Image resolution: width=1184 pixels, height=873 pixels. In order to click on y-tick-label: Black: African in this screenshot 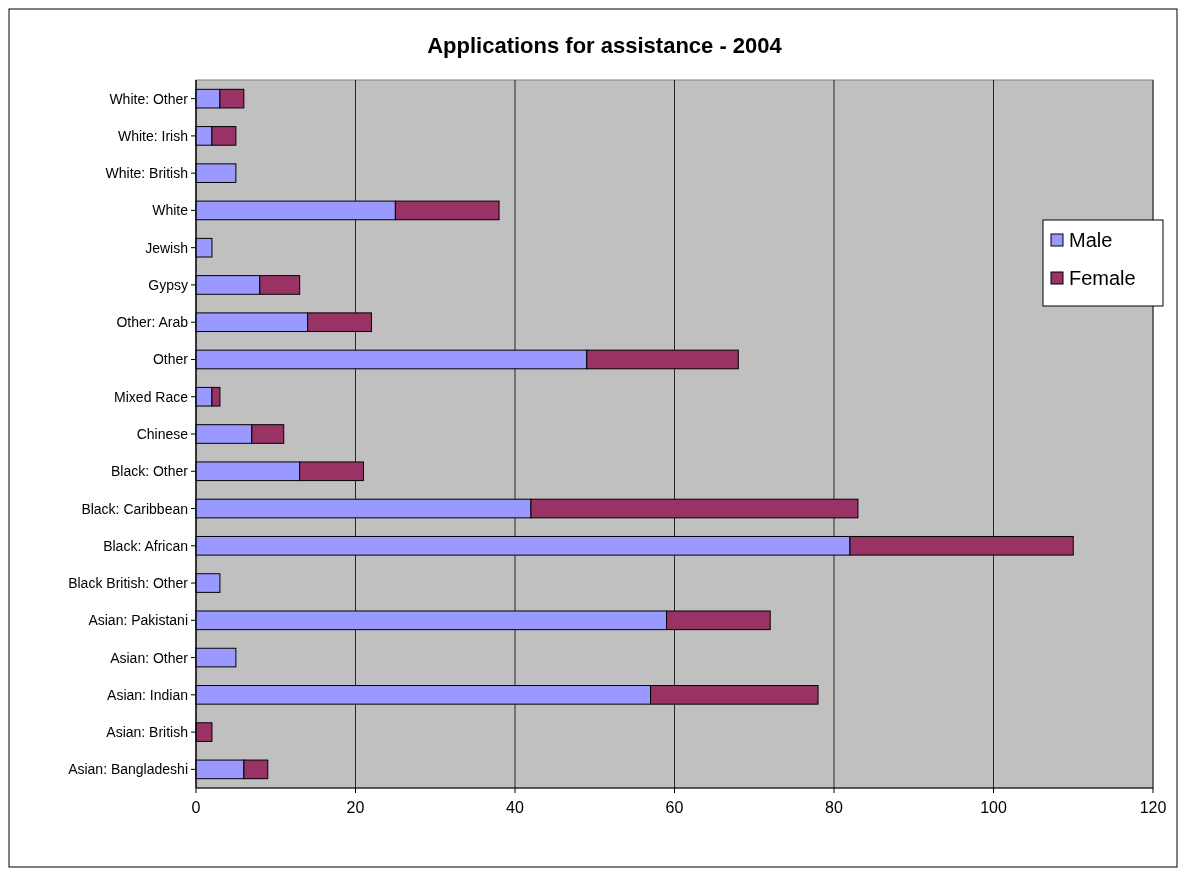, I will do `click(145, 545)`.